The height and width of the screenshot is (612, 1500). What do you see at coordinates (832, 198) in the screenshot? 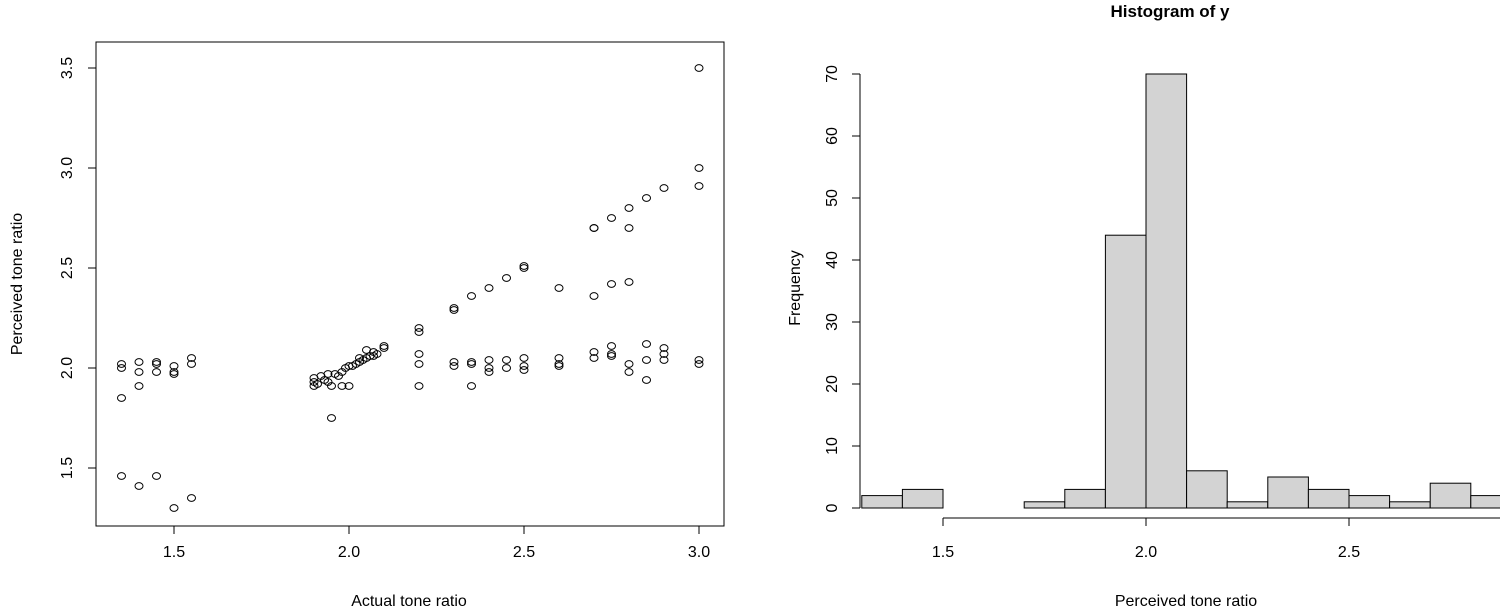
I see `histogram-y-tick-label: 50` at bounding box center [832, 198].